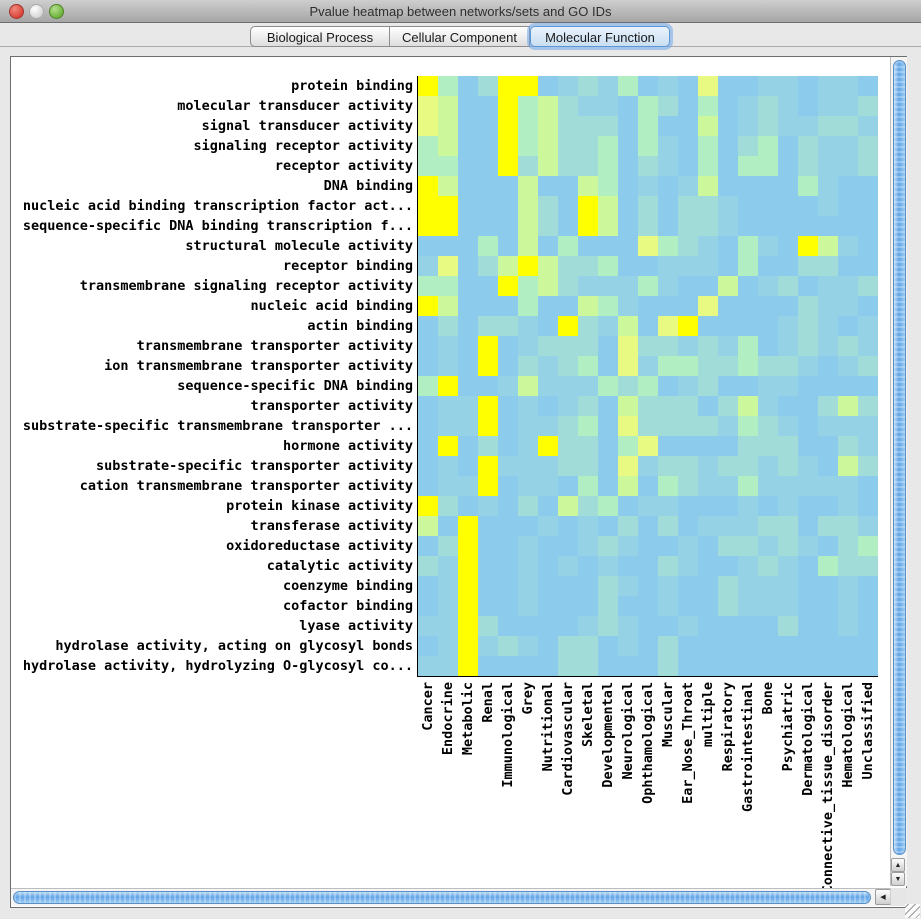 The width and height of the screenshot is (921, 919). Describe the element at coordinates (628, 731) in the screenshot. I see `column-label: Neurological` at that location.